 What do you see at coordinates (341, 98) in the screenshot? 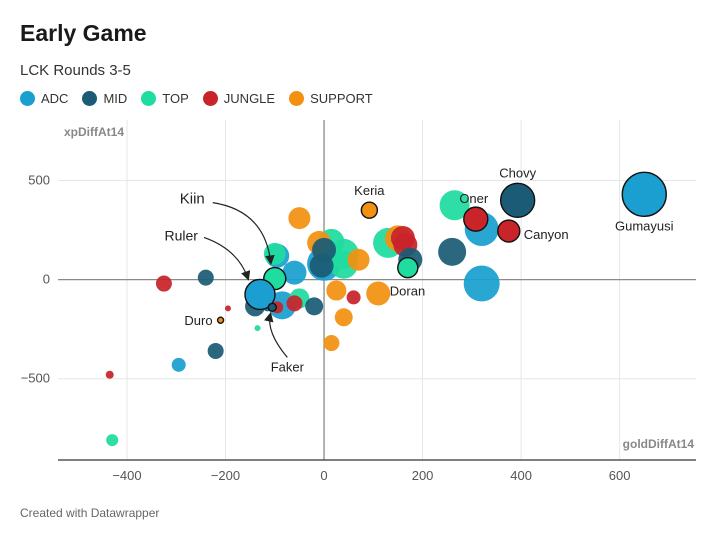
I see `legend-label-support: SUPPORT` at bounding box center [341, 98].